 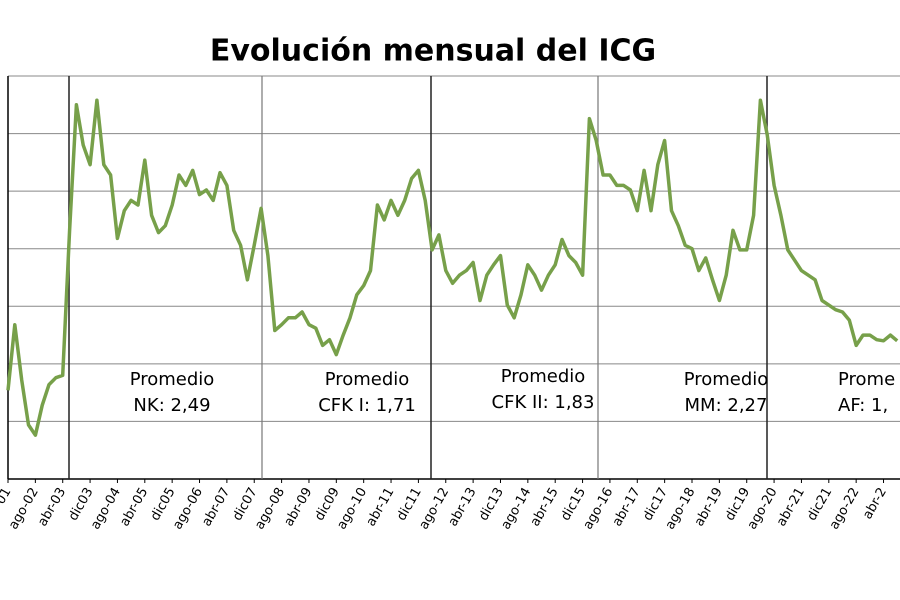 What do you see at coordinates (134, 507) in the screenshot?
I see `x-tick-label: abr-05` at bounding box center [134, 507].